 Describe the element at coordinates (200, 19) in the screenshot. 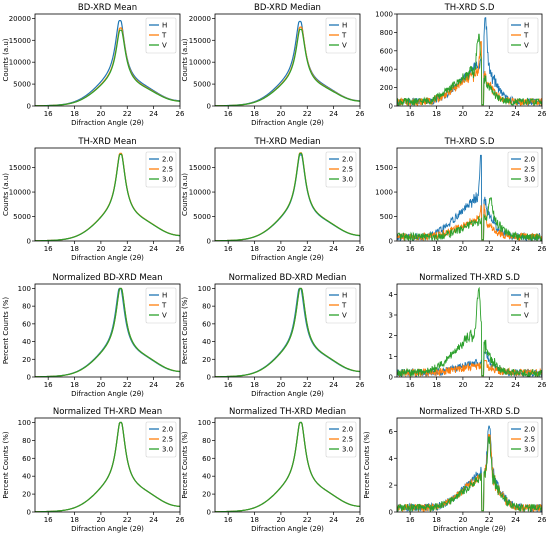

I see `y-tick-label: 20000` at that location.